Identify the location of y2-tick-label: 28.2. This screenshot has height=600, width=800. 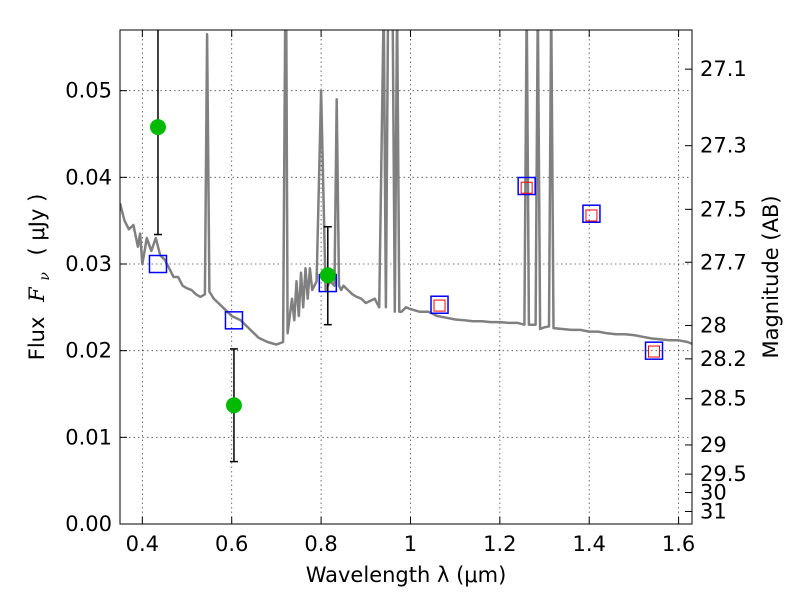
(723, 359).